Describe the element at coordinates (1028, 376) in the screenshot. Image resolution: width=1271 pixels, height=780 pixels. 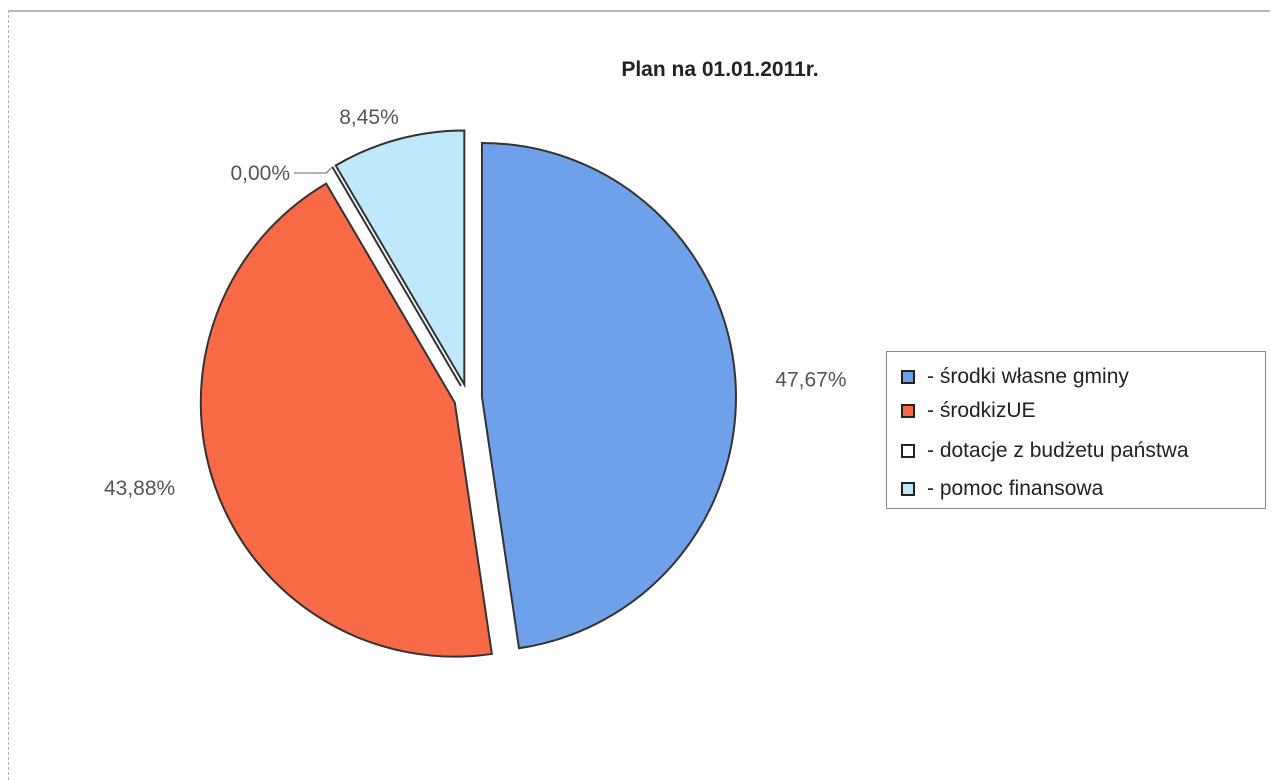
I see `legend-label: - środki własne gminy` at that location.